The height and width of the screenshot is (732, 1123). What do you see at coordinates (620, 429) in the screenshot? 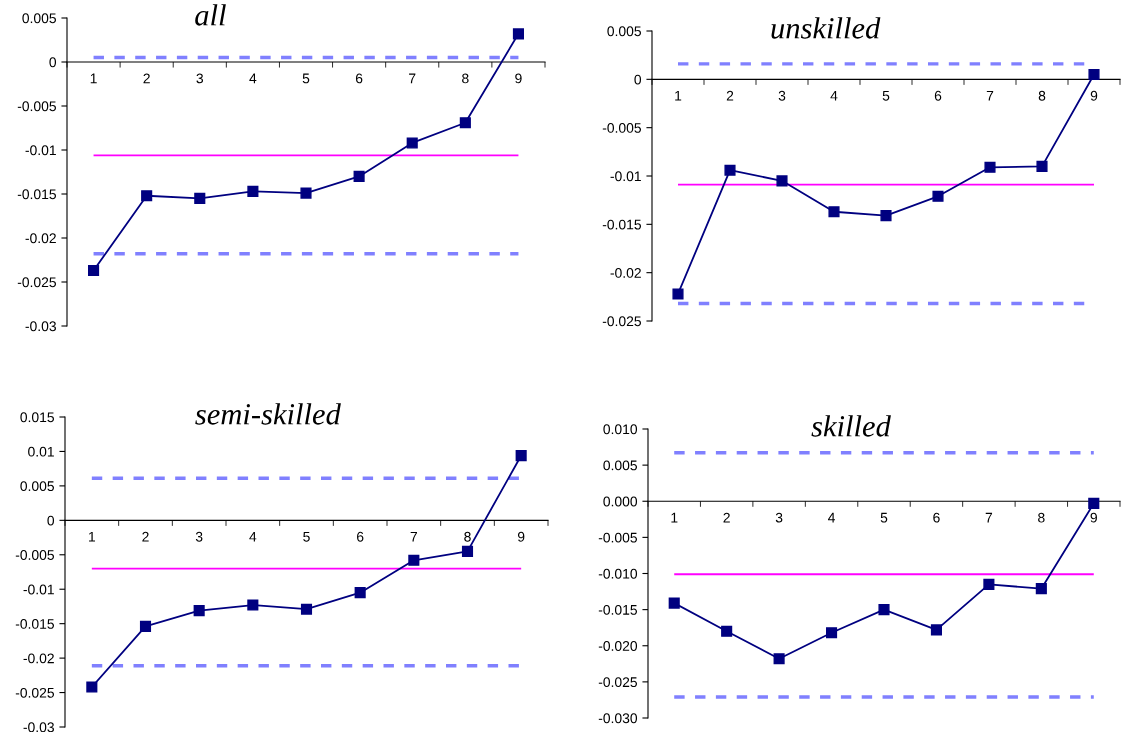
I see `y-tick-label: 0.010` at bounding box center [620, 429].